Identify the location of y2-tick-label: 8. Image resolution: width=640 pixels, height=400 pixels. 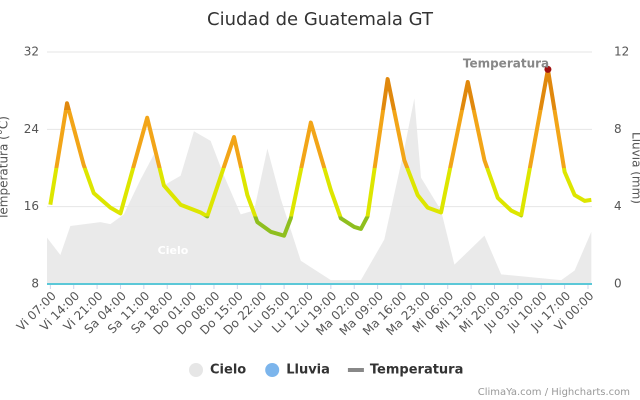
(618, 129).